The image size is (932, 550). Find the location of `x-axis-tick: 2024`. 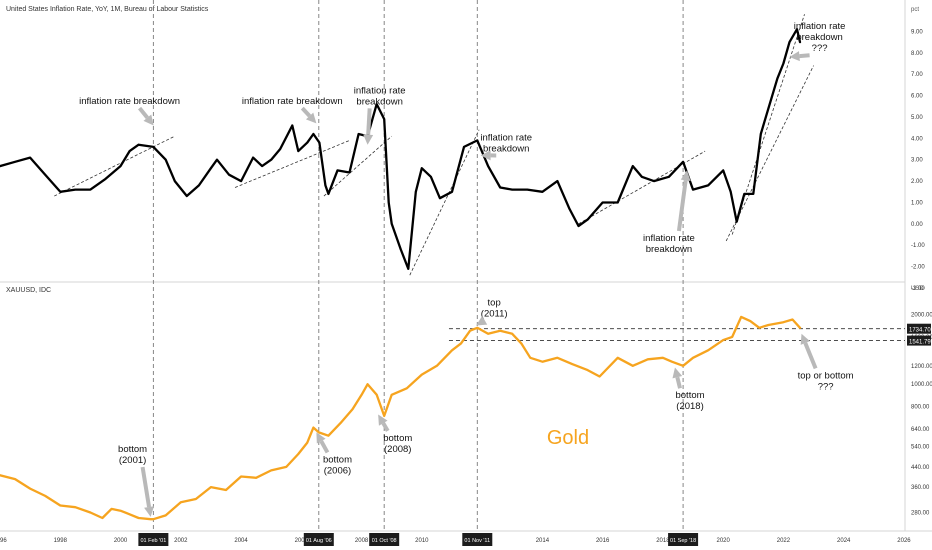

x-axis-tick: 2024 is located at coordinates (844, 541).